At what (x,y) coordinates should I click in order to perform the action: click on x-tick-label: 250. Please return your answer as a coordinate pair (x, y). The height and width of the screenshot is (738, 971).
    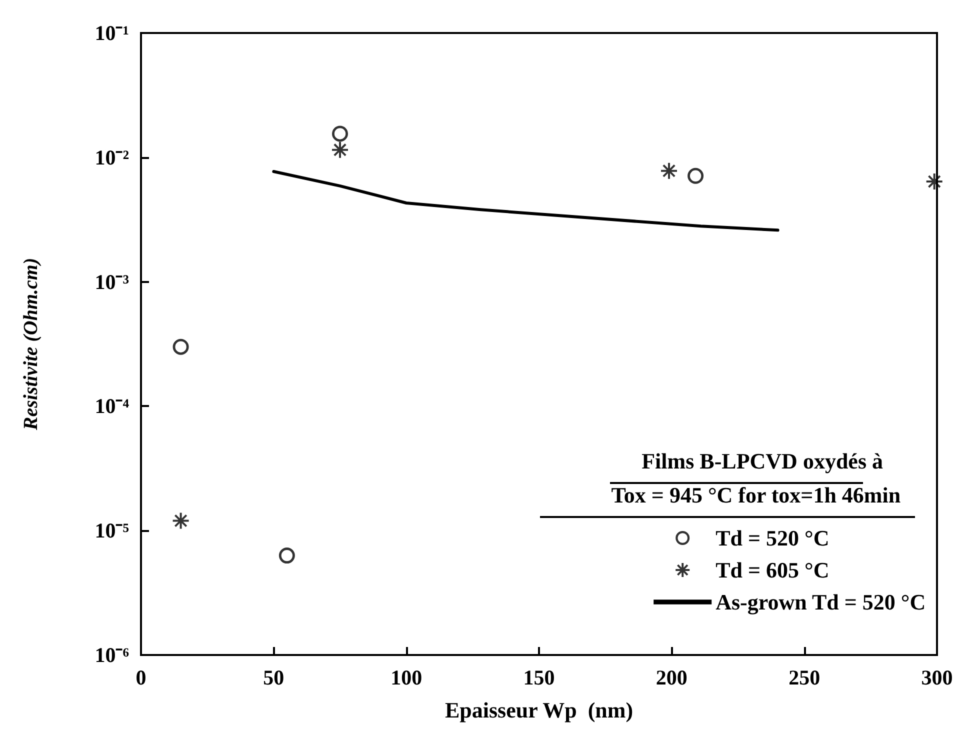
    Looking at the image, I should click on (804, 678).